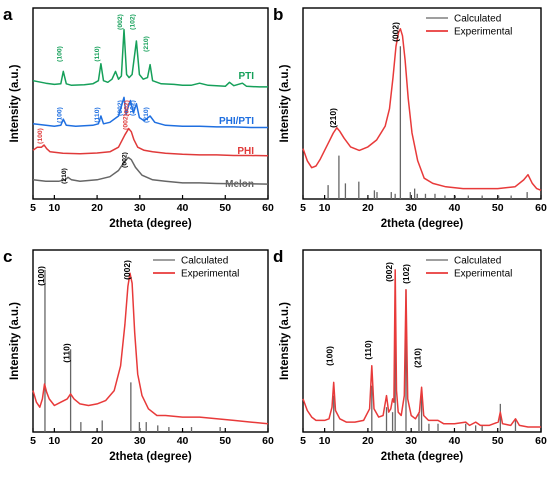 Image resolution: width=550 pixels, height=478 pixels. I want to click on series-name-label: PHI/PTI, so click(236, 121).